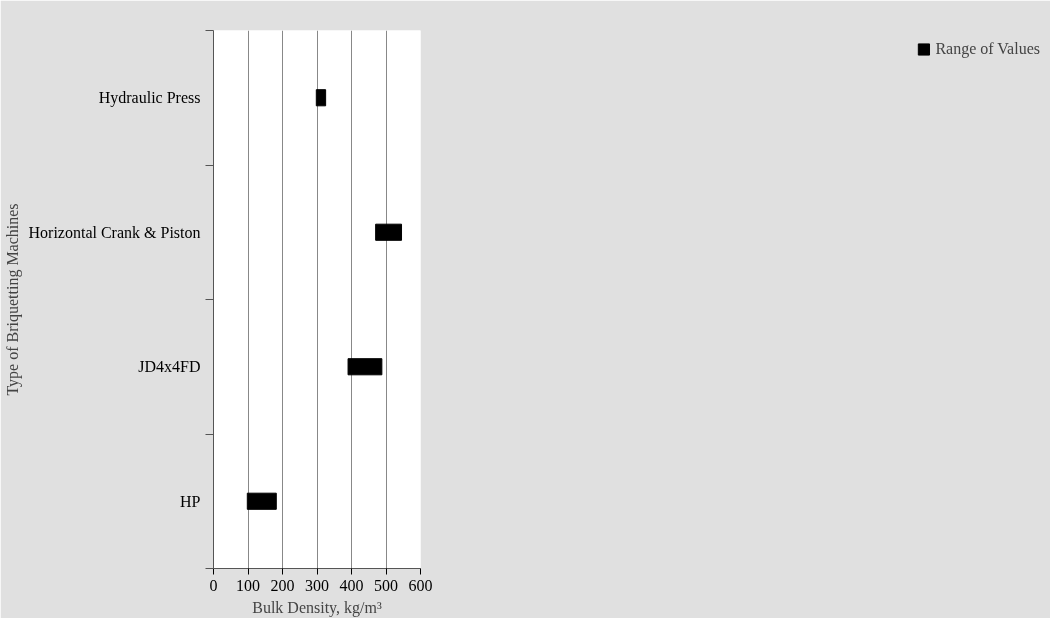  What do you see at coordinates (987, 49) in the screenshot?
I see `legend-label: Range of Values` at bounding box center [987, 49].